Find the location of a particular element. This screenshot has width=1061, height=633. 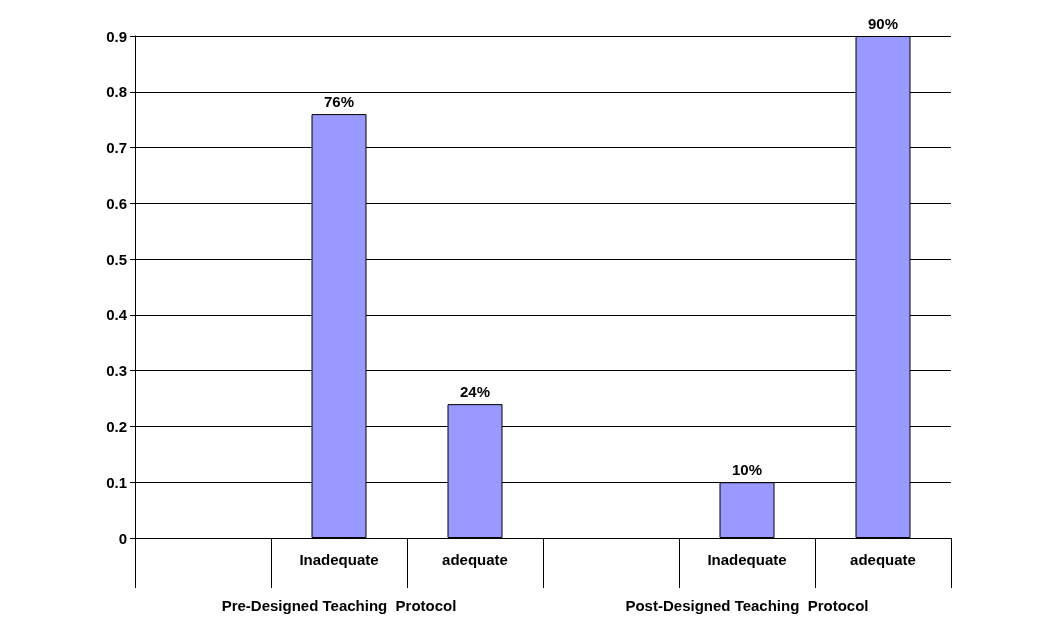

y-tick-label: 0.1 is located at coordinates (116, 482).